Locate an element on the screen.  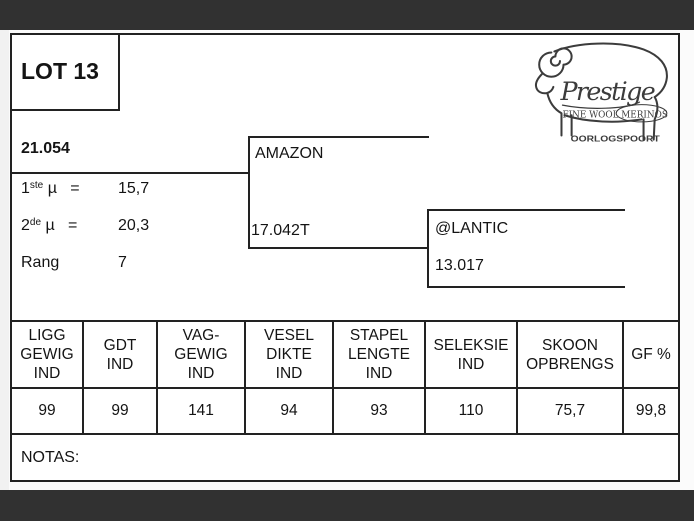
slide-left-edge is located at coordinates (4, 260).